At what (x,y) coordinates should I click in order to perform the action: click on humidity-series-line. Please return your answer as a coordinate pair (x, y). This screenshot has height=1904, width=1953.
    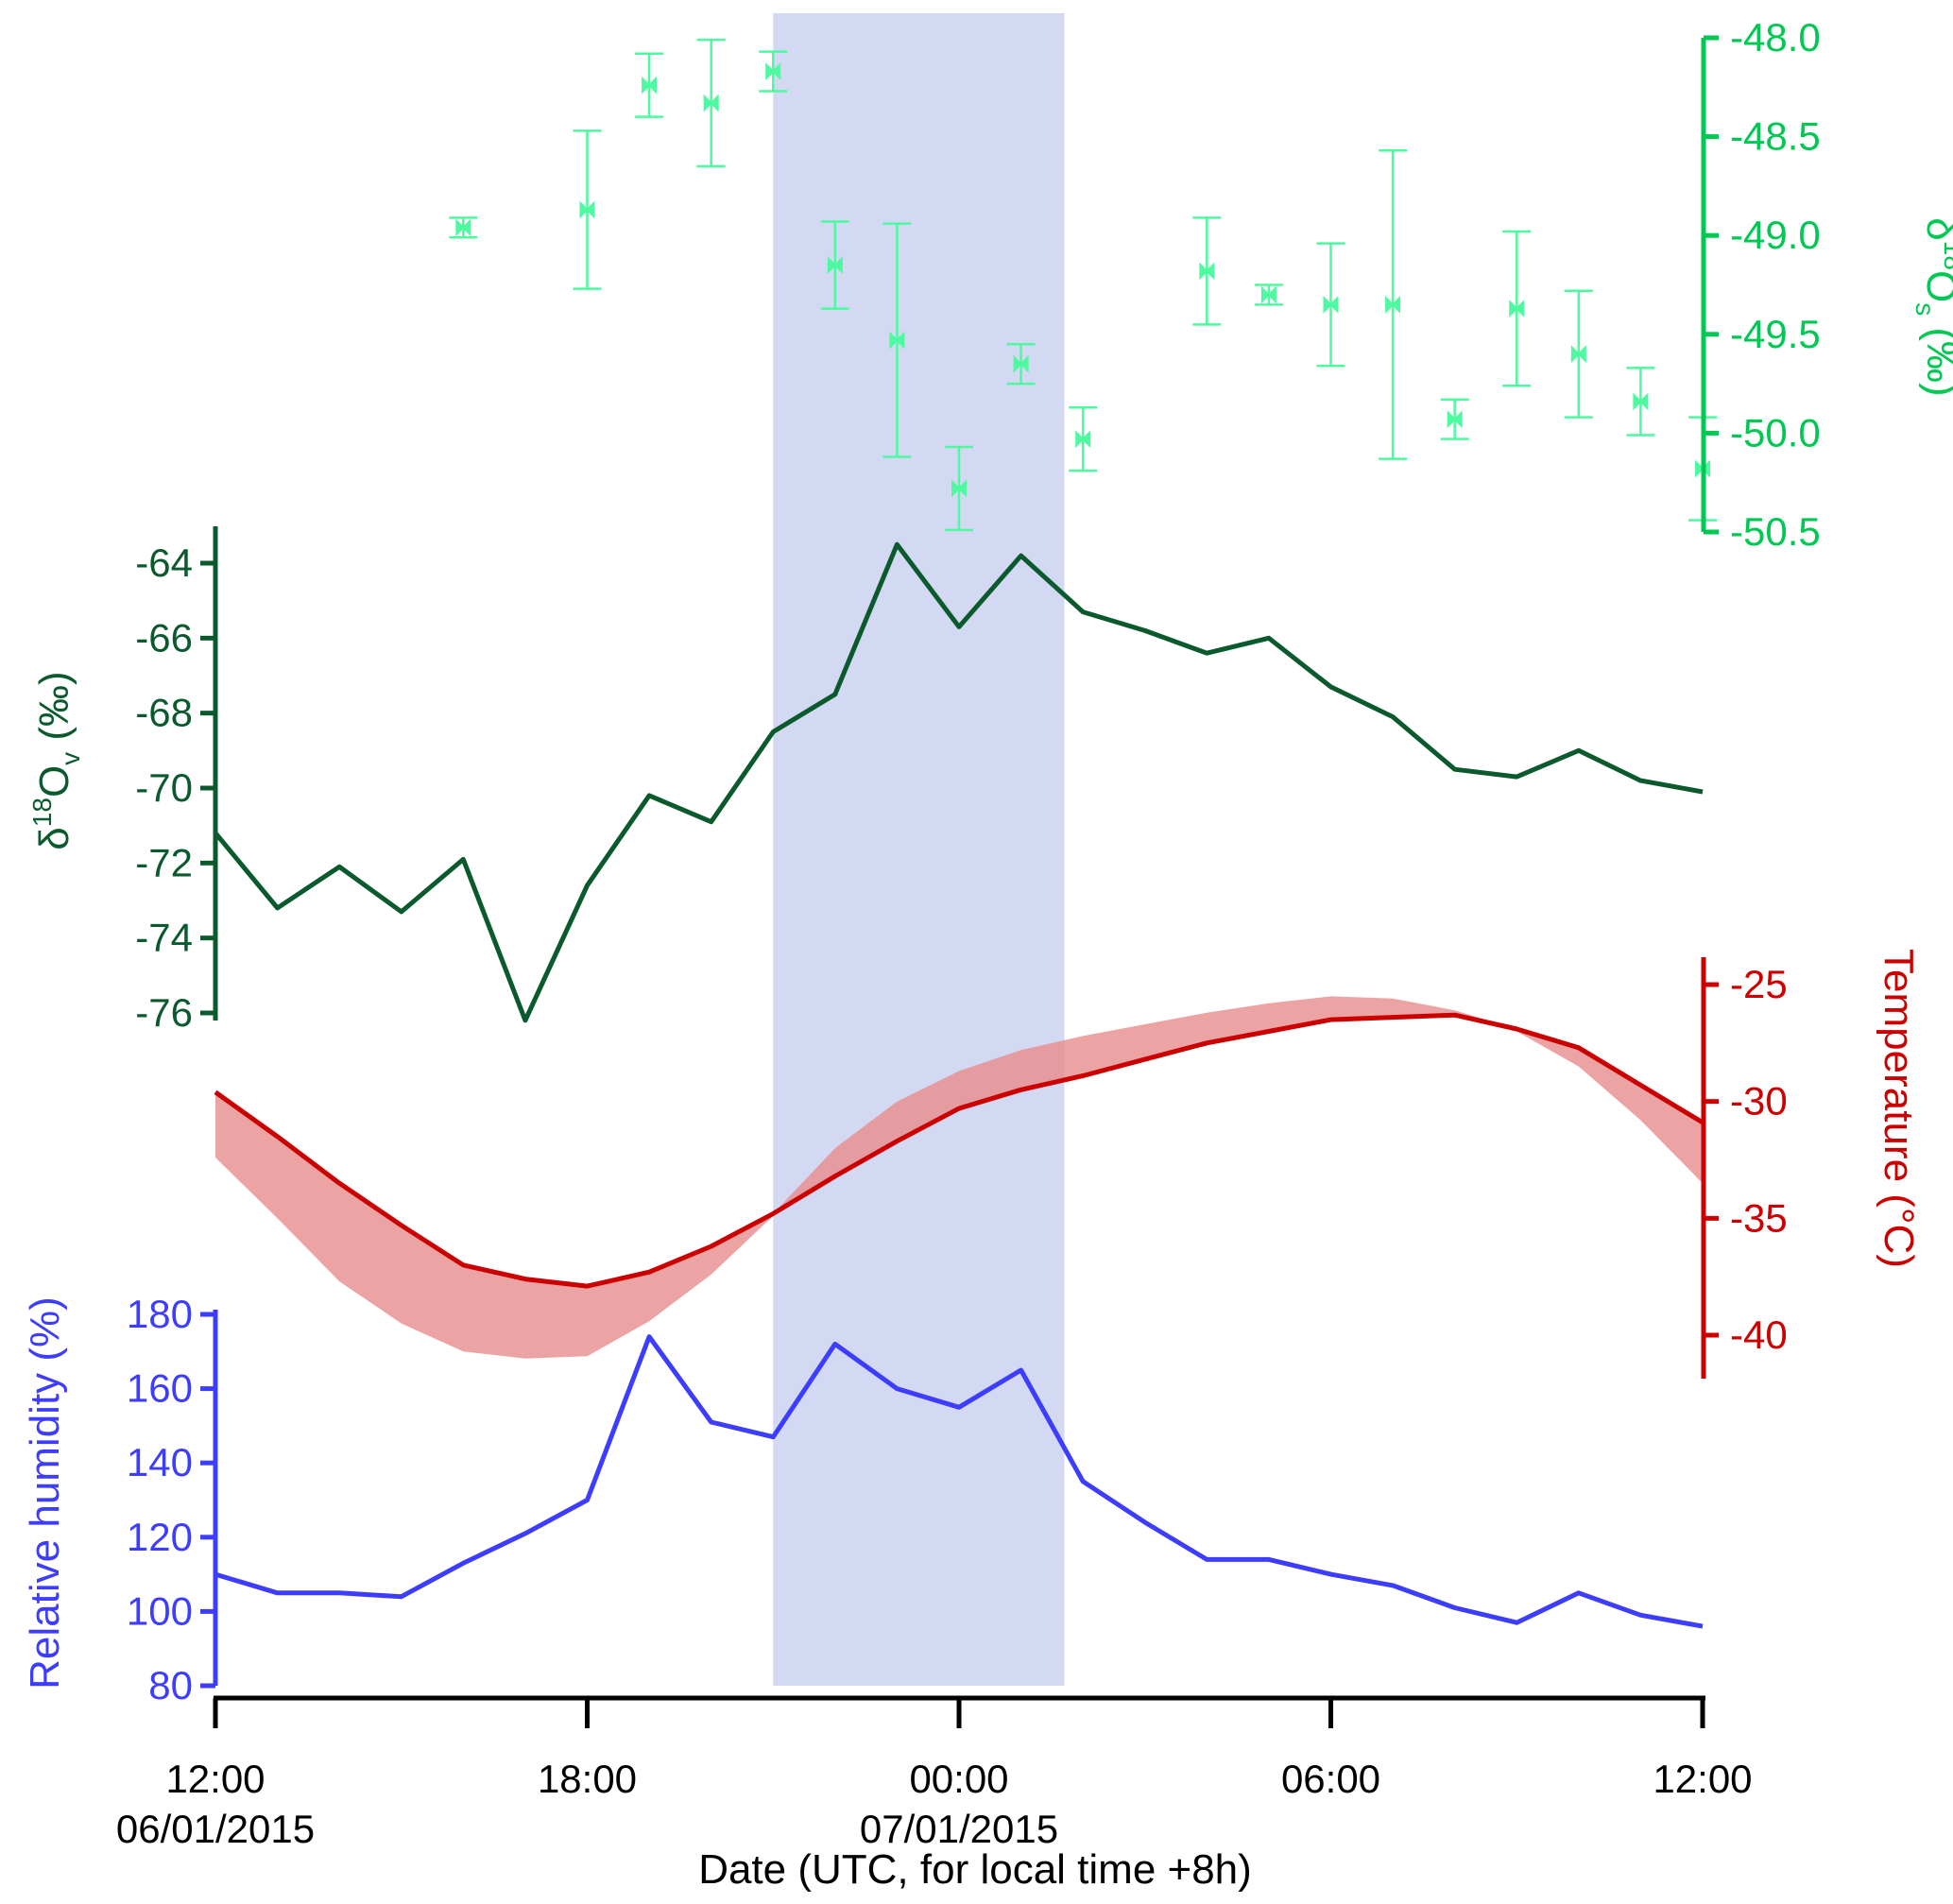
    Looking at the image, I should click on (959, 1481).